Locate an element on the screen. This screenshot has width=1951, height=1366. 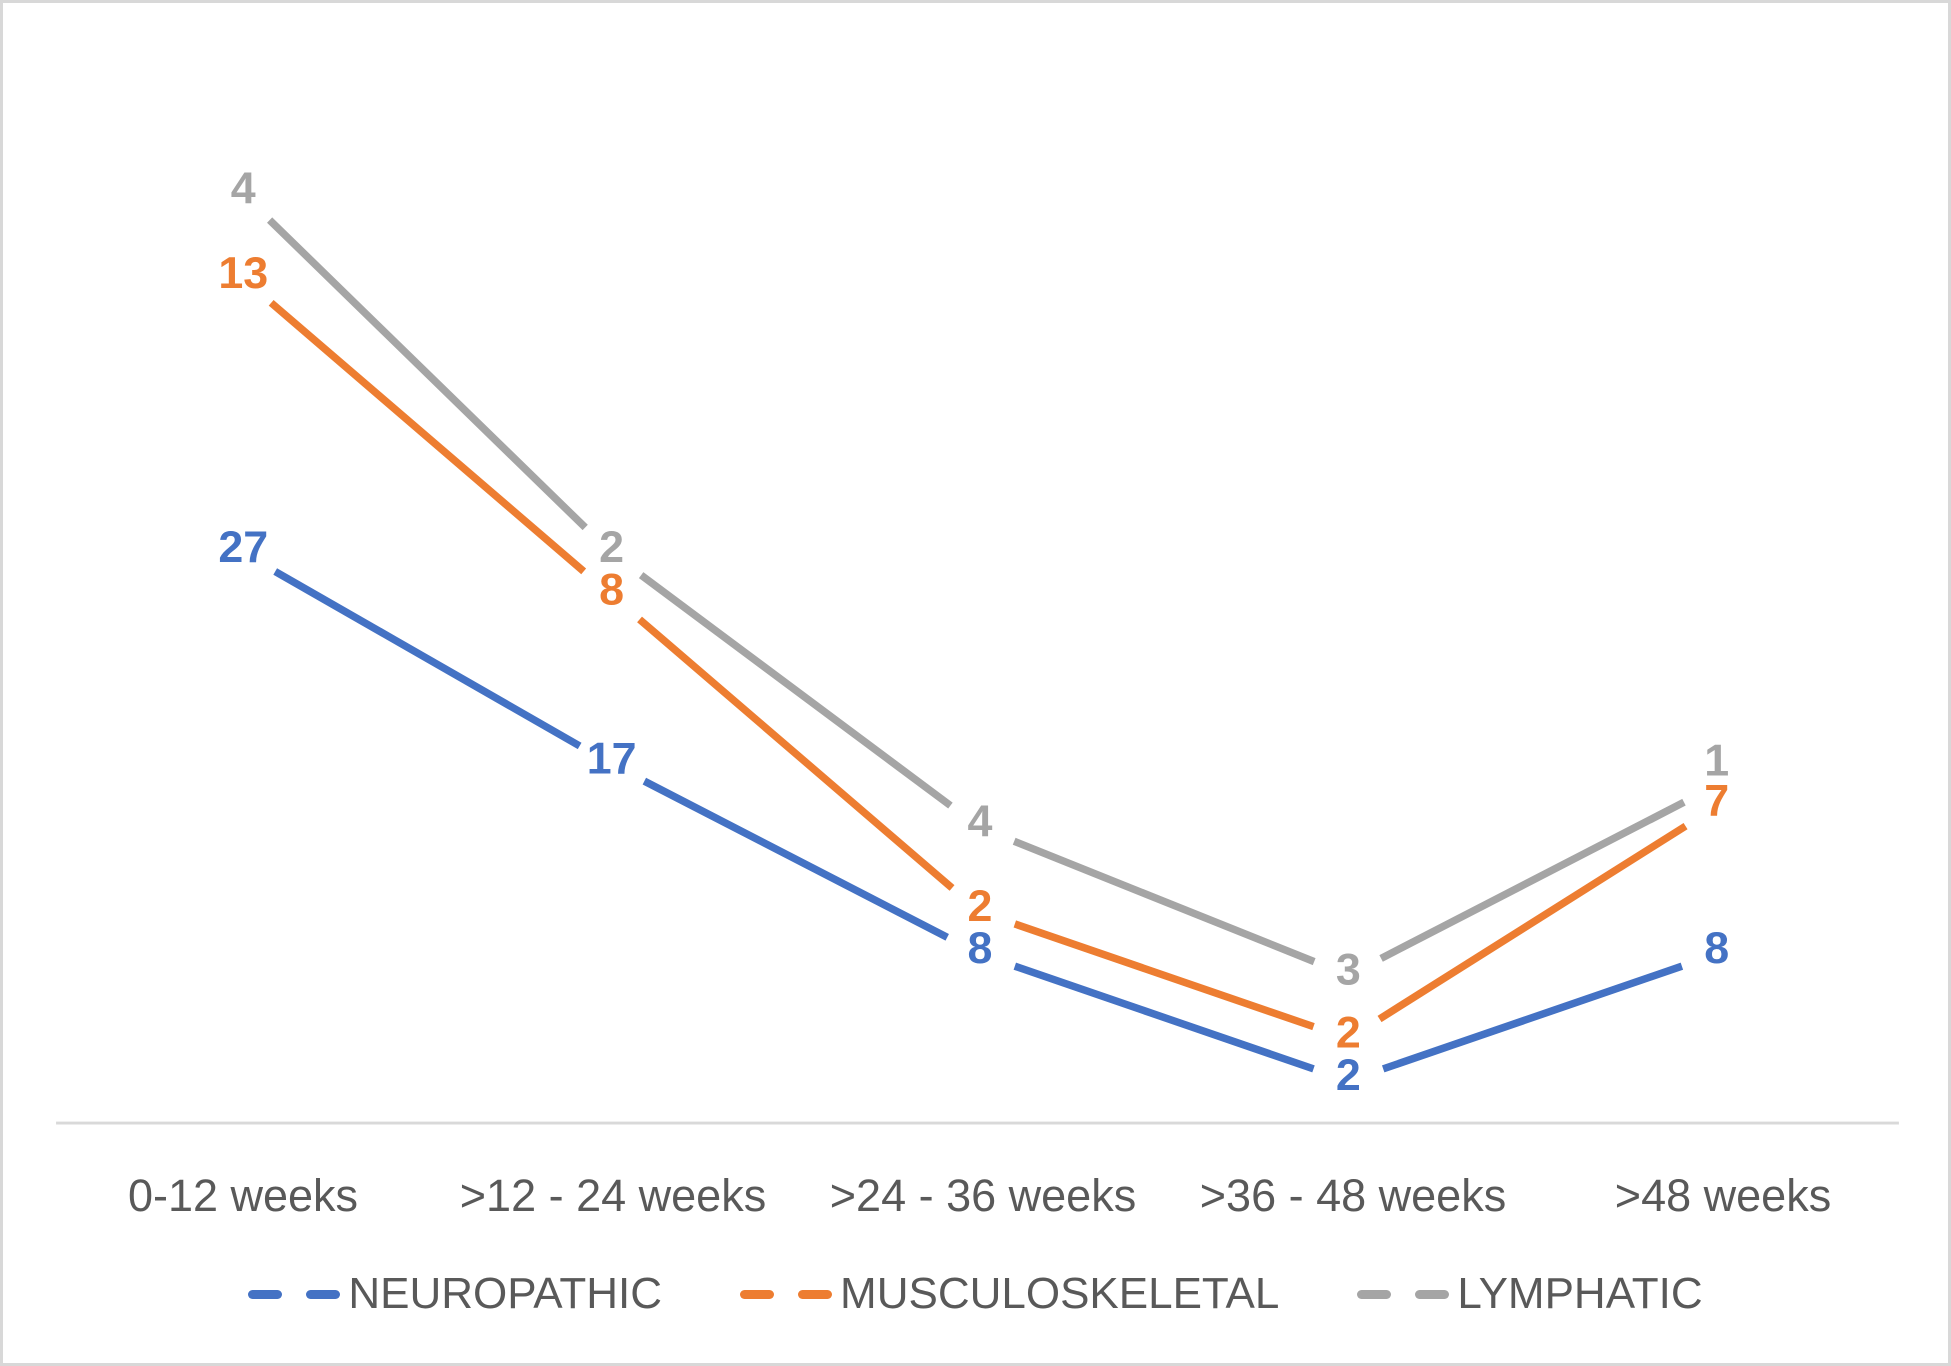
legend-label: MUSCULOSKELETAL is located at coordinates (1060, 1293).